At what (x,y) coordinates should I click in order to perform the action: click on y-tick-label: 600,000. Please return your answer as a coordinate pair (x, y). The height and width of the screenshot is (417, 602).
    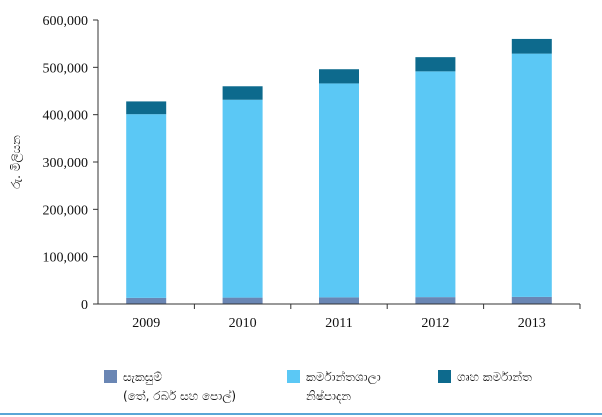
    Looking at the image, I should click on (66, 21).